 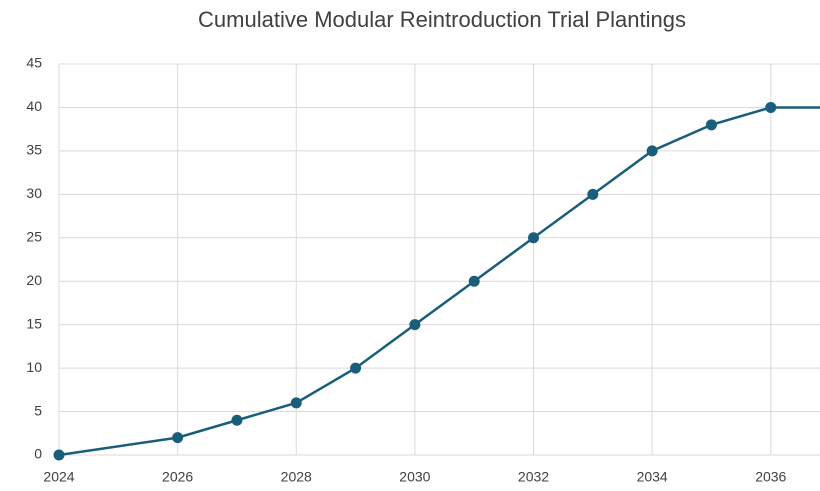 What do you see at coordinates (34, 323) in the screenshot?
I see `y-tick-label: 15` at bounding box center [34, 323].